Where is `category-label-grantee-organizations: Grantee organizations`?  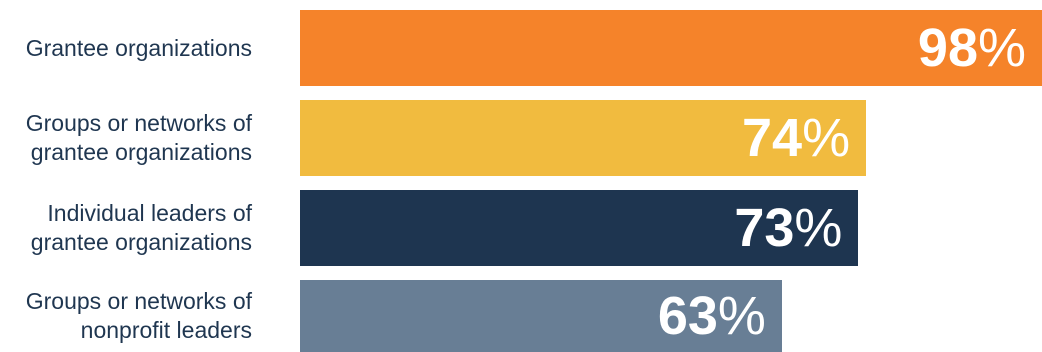
category-label-grantee-organizations: Grantee organizations is located at coordinates (138, 47).